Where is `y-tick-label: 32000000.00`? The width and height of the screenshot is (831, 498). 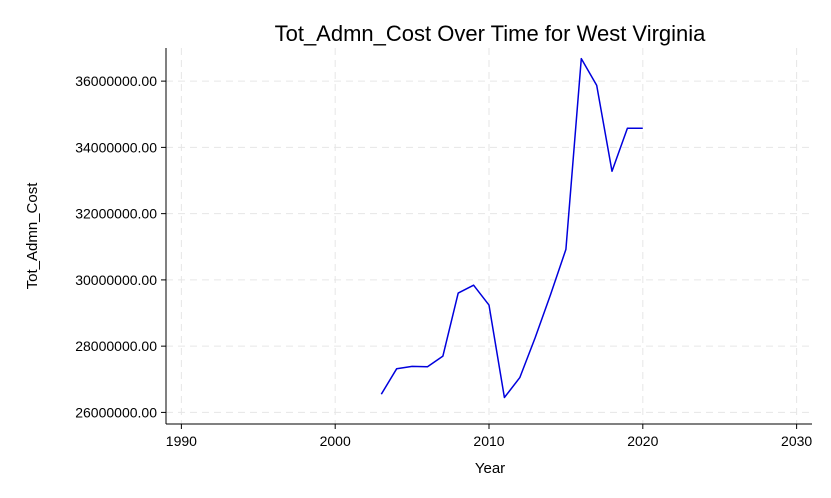
y-tick-label: 32000000.00 is located at coordinates (116, 214).